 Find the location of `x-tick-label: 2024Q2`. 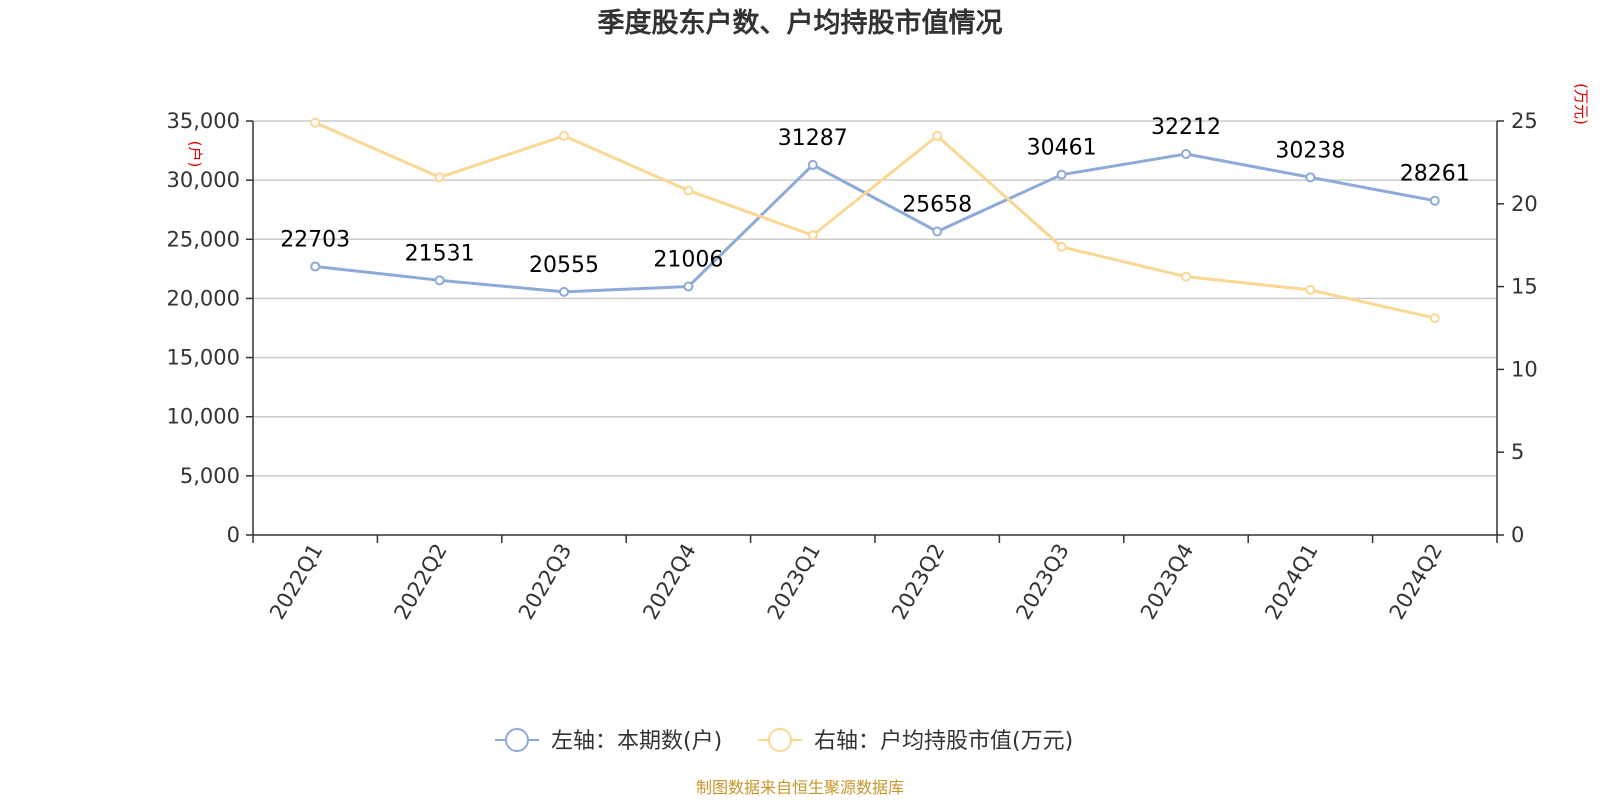

x-tick-label: 2024Q2 is located at coordinates (1416, 582).